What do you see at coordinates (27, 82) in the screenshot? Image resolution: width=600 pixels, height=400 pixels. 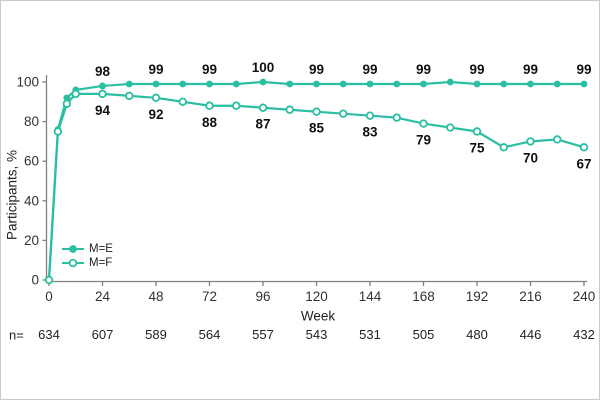 I see `y-tick-label: 100` at bounding box center [27, 82].